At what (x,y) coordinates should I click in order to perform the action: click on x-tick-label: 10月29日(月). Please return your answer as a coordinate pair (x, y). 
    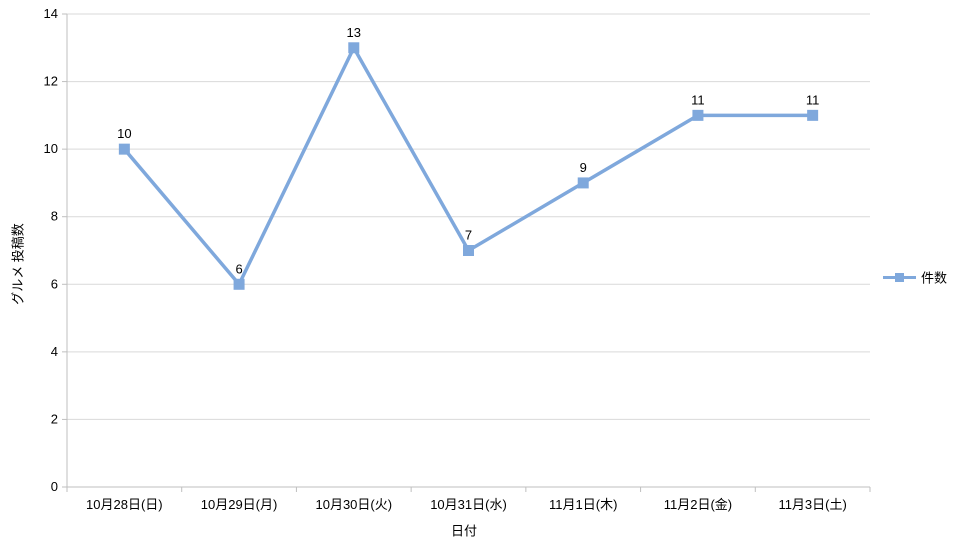
    Looking at the image, I should click on (239, 504).